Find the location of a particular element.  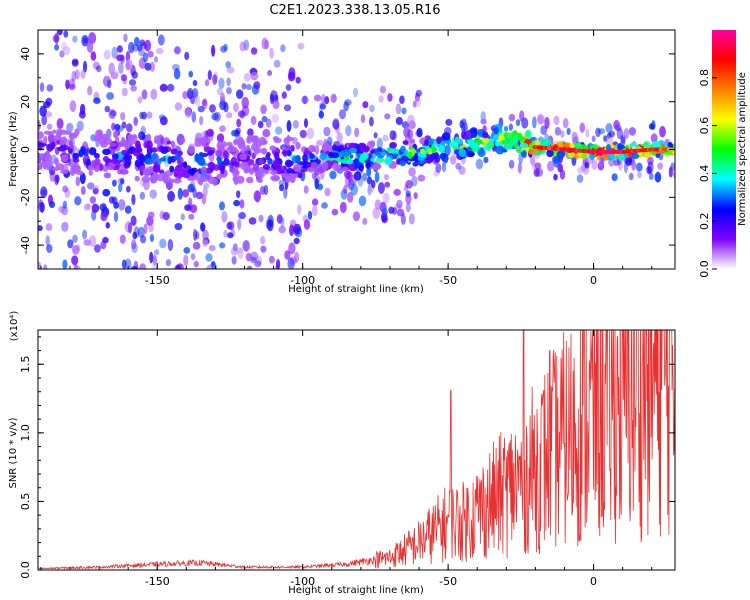

snr-x-tick-label: -100 is located at coordinates (302, 581).